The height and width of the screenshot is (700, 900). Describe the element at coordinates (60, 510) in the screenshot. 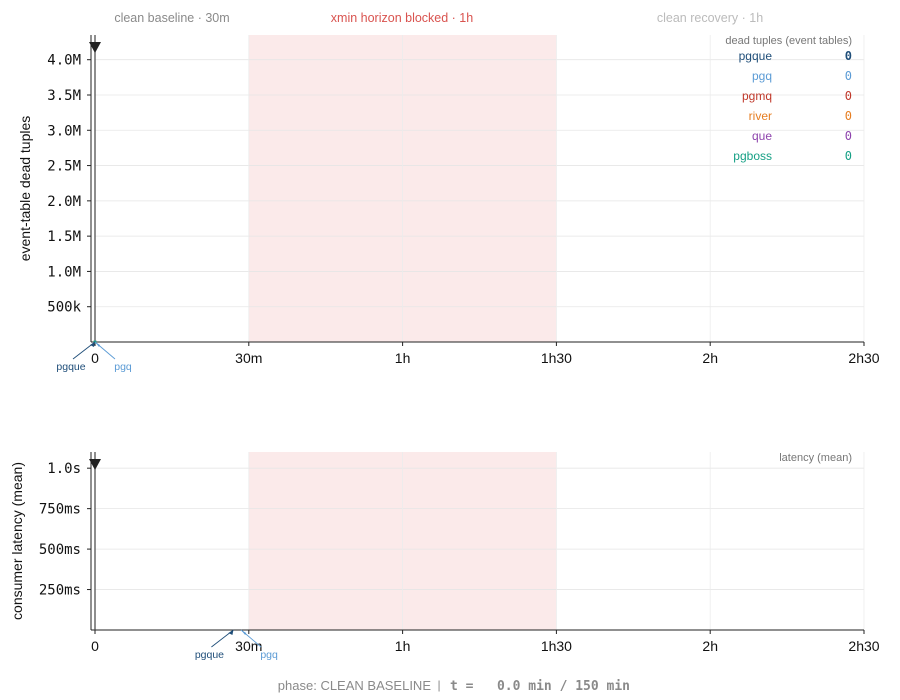

I see `y-tick-label: 750ms` at that location.